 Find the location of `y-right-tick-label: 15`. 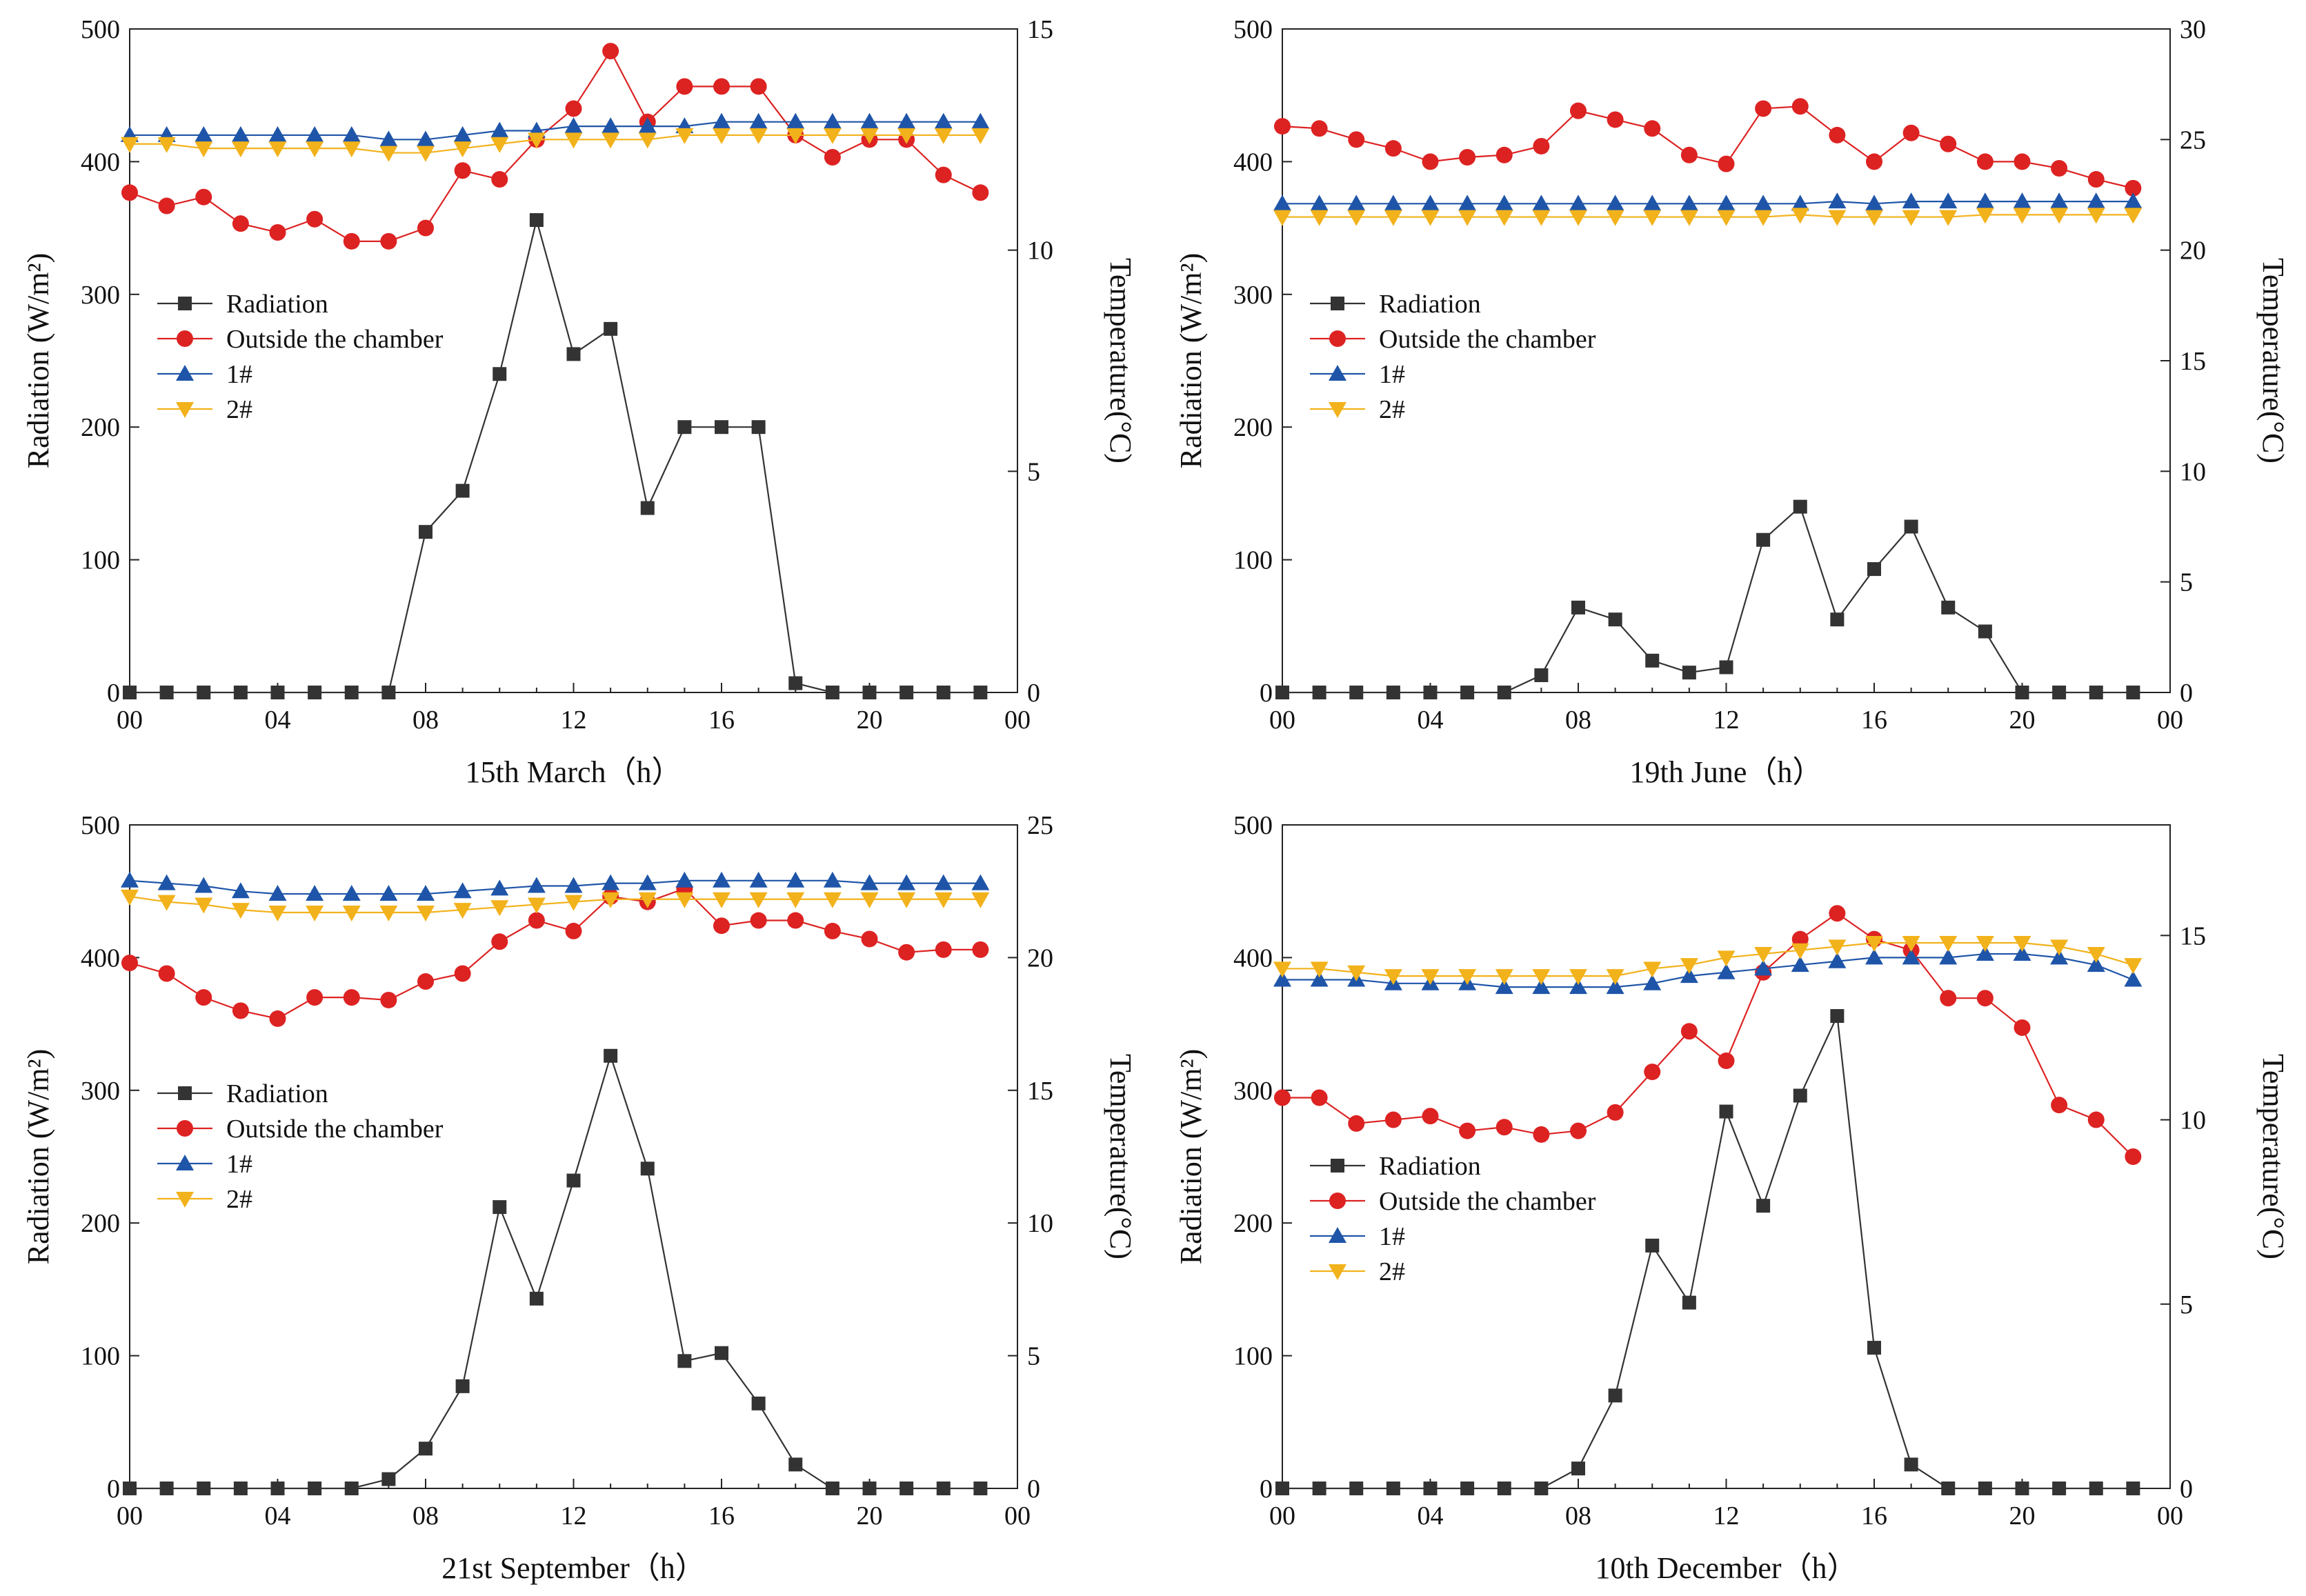

y-right-tick-label: 15 is located at coordinates (1040, 1091).